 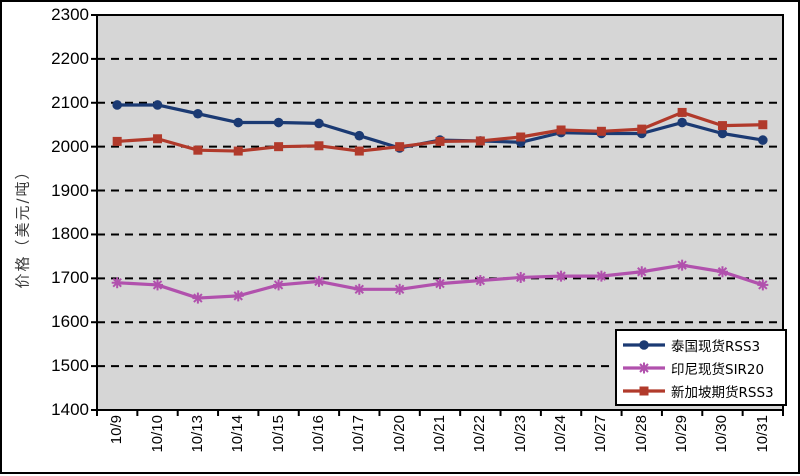 I want to click on y-tick-label: 2000, so click(x=70, y=146).